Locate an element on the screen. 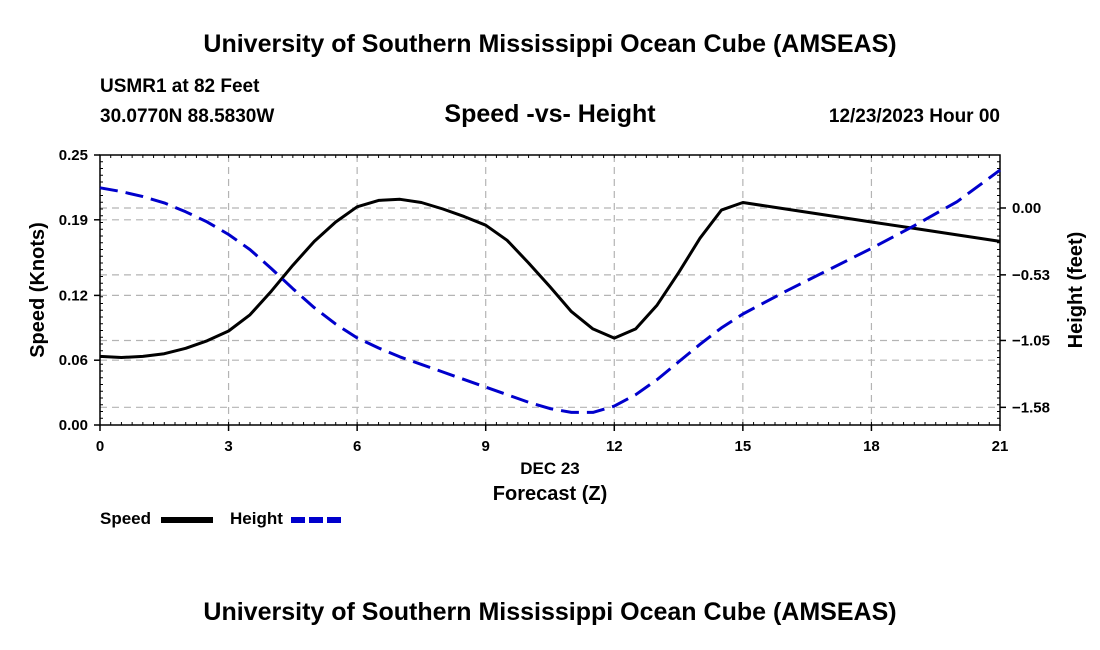 Image resolution: width=1100 pixels, height=650 pixels. y2-tick-label: −0.53 is located at coordinates (1031, 275).